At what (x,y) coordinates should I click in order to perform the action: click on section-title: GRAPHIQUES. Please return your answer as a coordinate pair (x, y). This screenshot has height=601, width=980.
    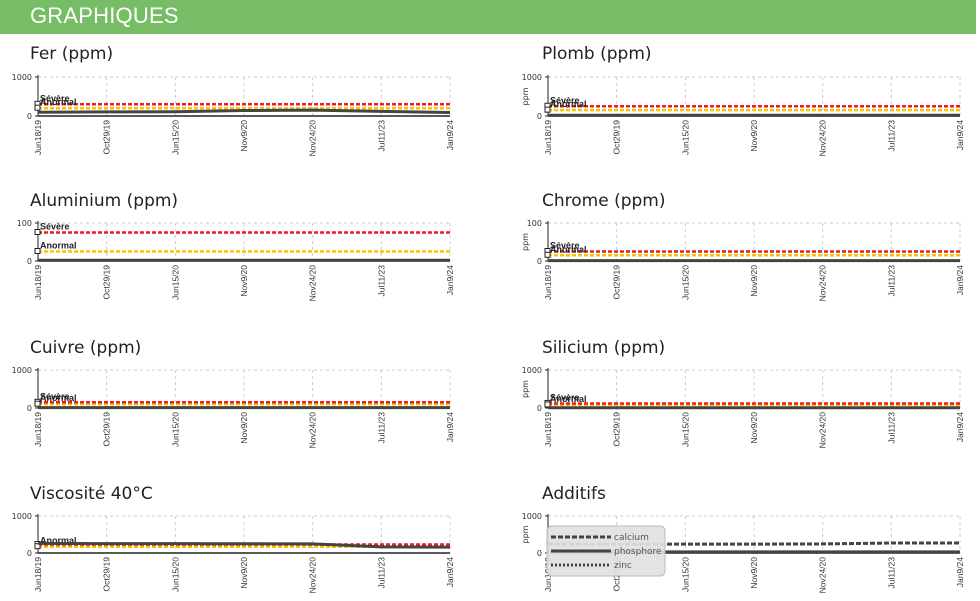
    Looking at the image, I should click on (104, 15).